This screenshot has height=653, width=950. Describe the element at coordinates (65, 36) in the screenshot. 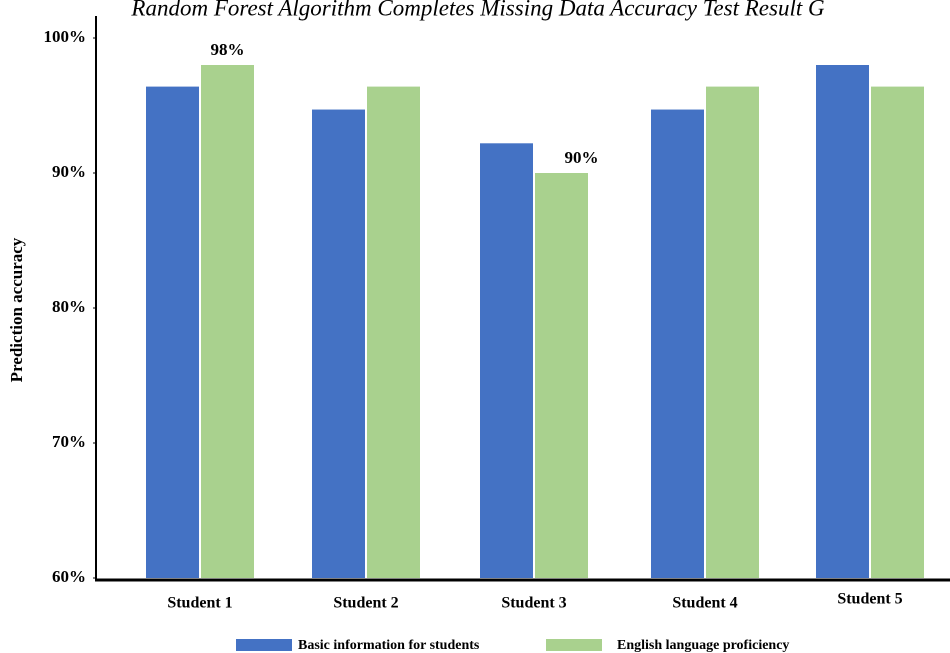

I see `y-tick-label: 100%` at that location.